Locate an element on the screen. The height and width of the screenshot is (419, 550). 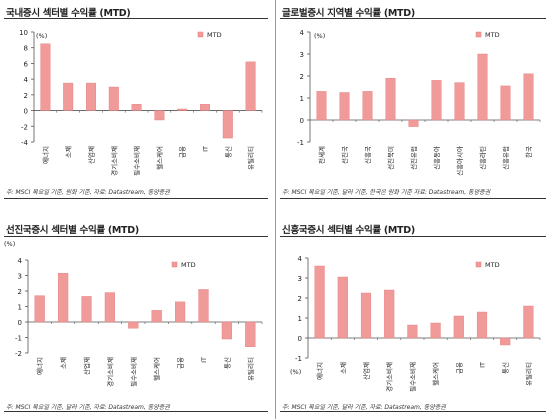
y-tick-label: -2 is located at coordinates (18, 354).